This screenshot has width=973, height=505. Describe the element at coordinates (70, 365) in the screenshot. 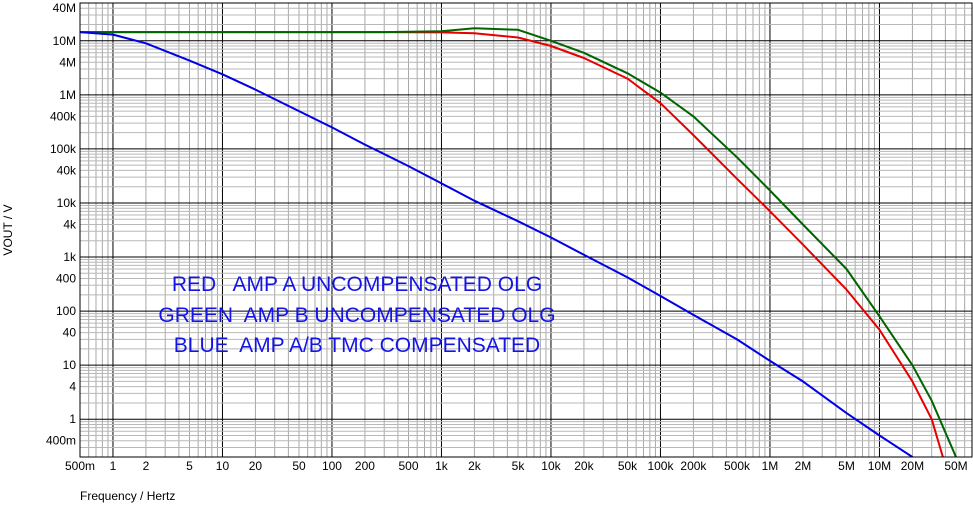

I see `y-tick-label: 10` at that location.